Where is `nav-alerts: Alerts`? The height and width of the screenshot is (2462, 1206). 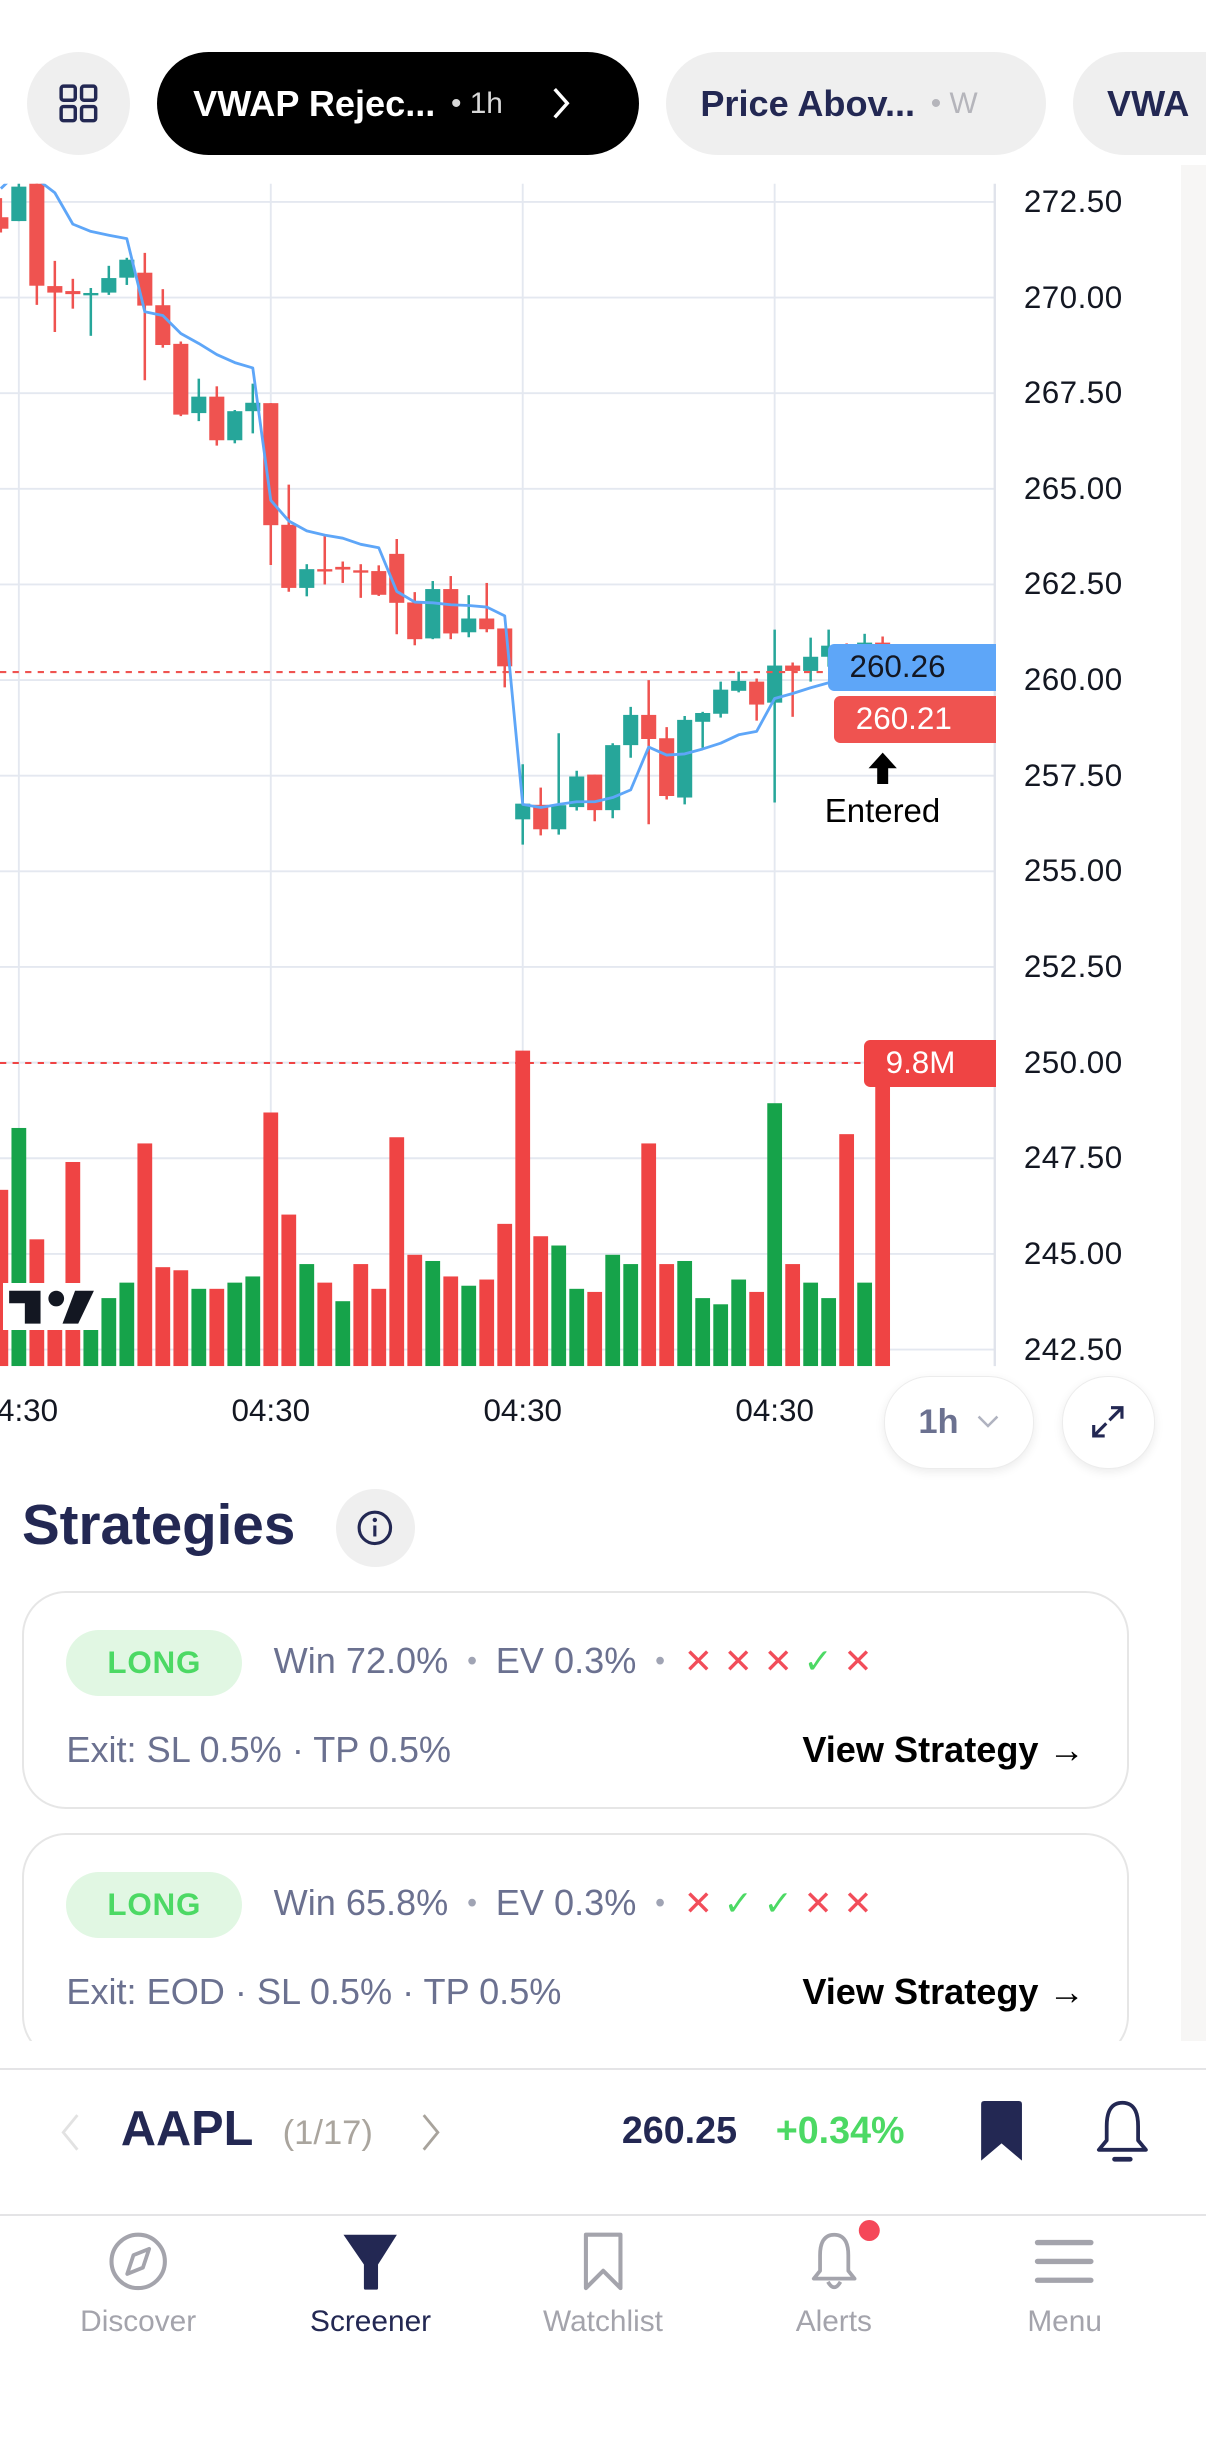
nav-alerts: Alerts is located at coordinates (834, 2279).